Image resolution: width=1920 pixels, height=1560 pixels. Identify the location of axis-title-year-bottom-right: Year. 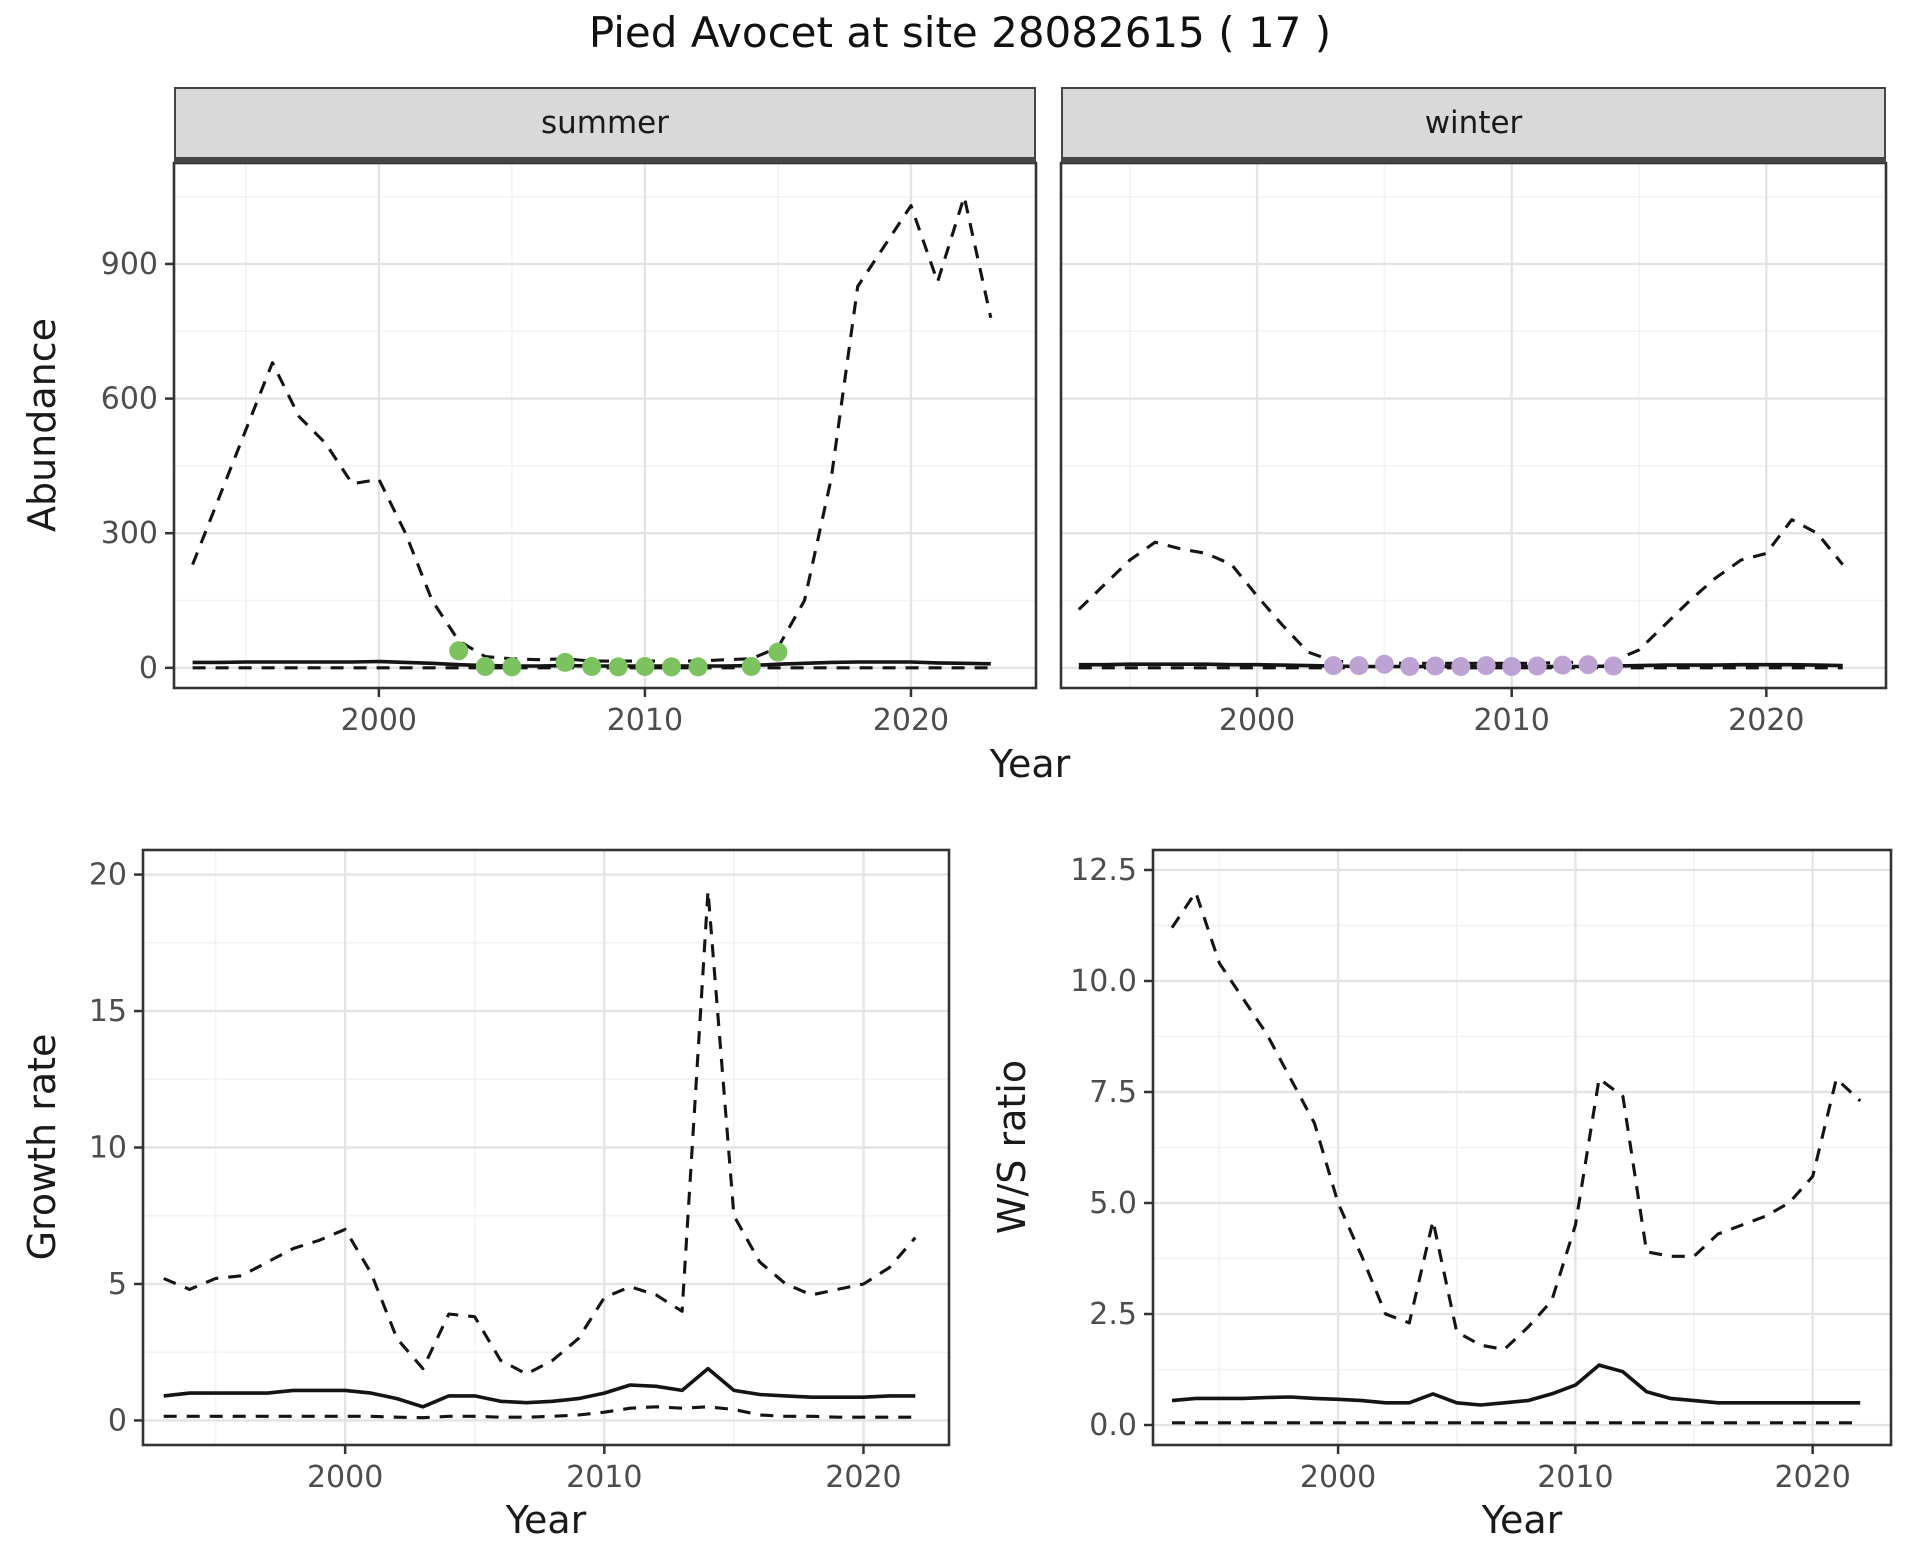
(1522, 1520).